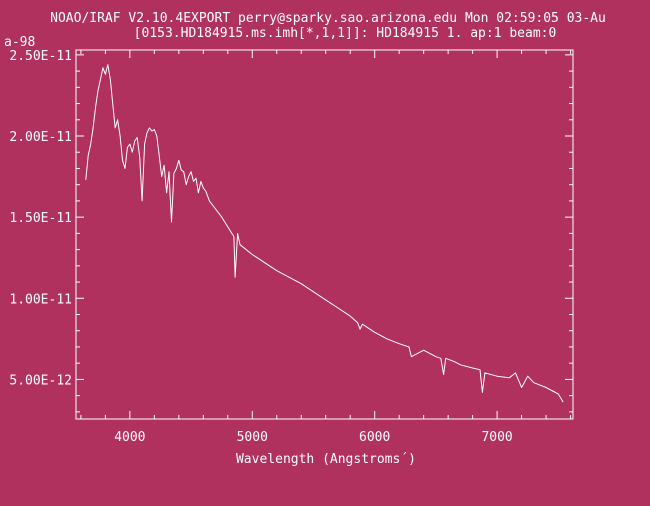 This screenshot has width=650, height=506. Describe the element at coordinates (374, 437) in the screenshot. I see `x-tick-label: 6000` at that location.